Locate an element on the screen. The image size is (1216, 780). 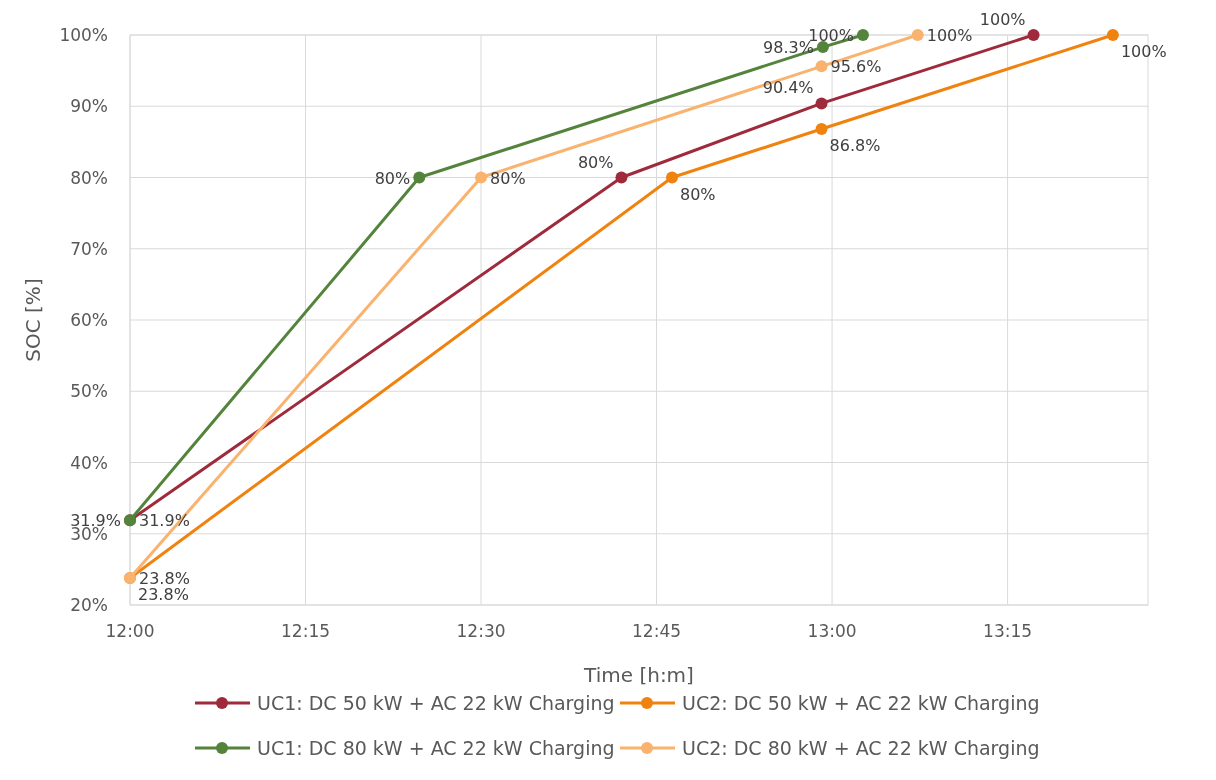
y-tick-label: 90% is located at coordinates (89, 106).